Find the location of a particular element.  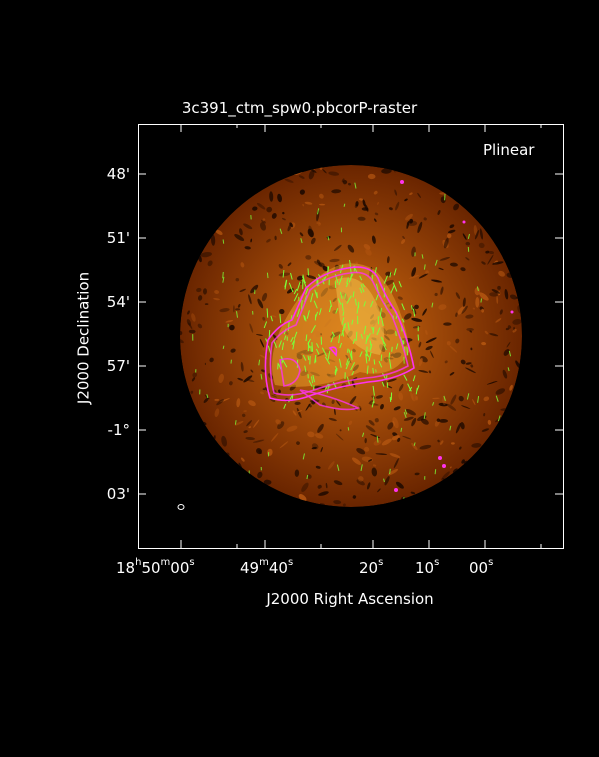

dec-tick-label: 48' is located at coordinates (118, 174).